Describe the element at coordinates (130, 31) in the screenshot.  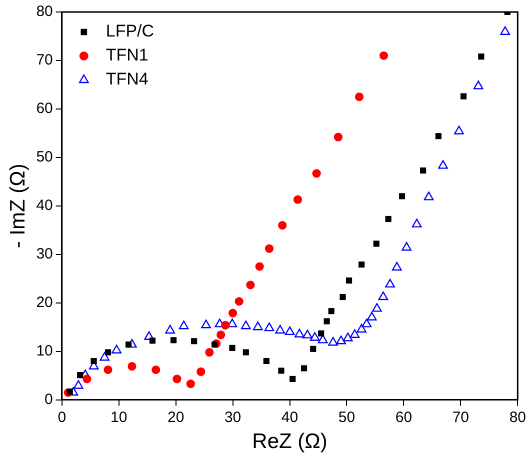
I see `legend-label: LFP/C` at that location.